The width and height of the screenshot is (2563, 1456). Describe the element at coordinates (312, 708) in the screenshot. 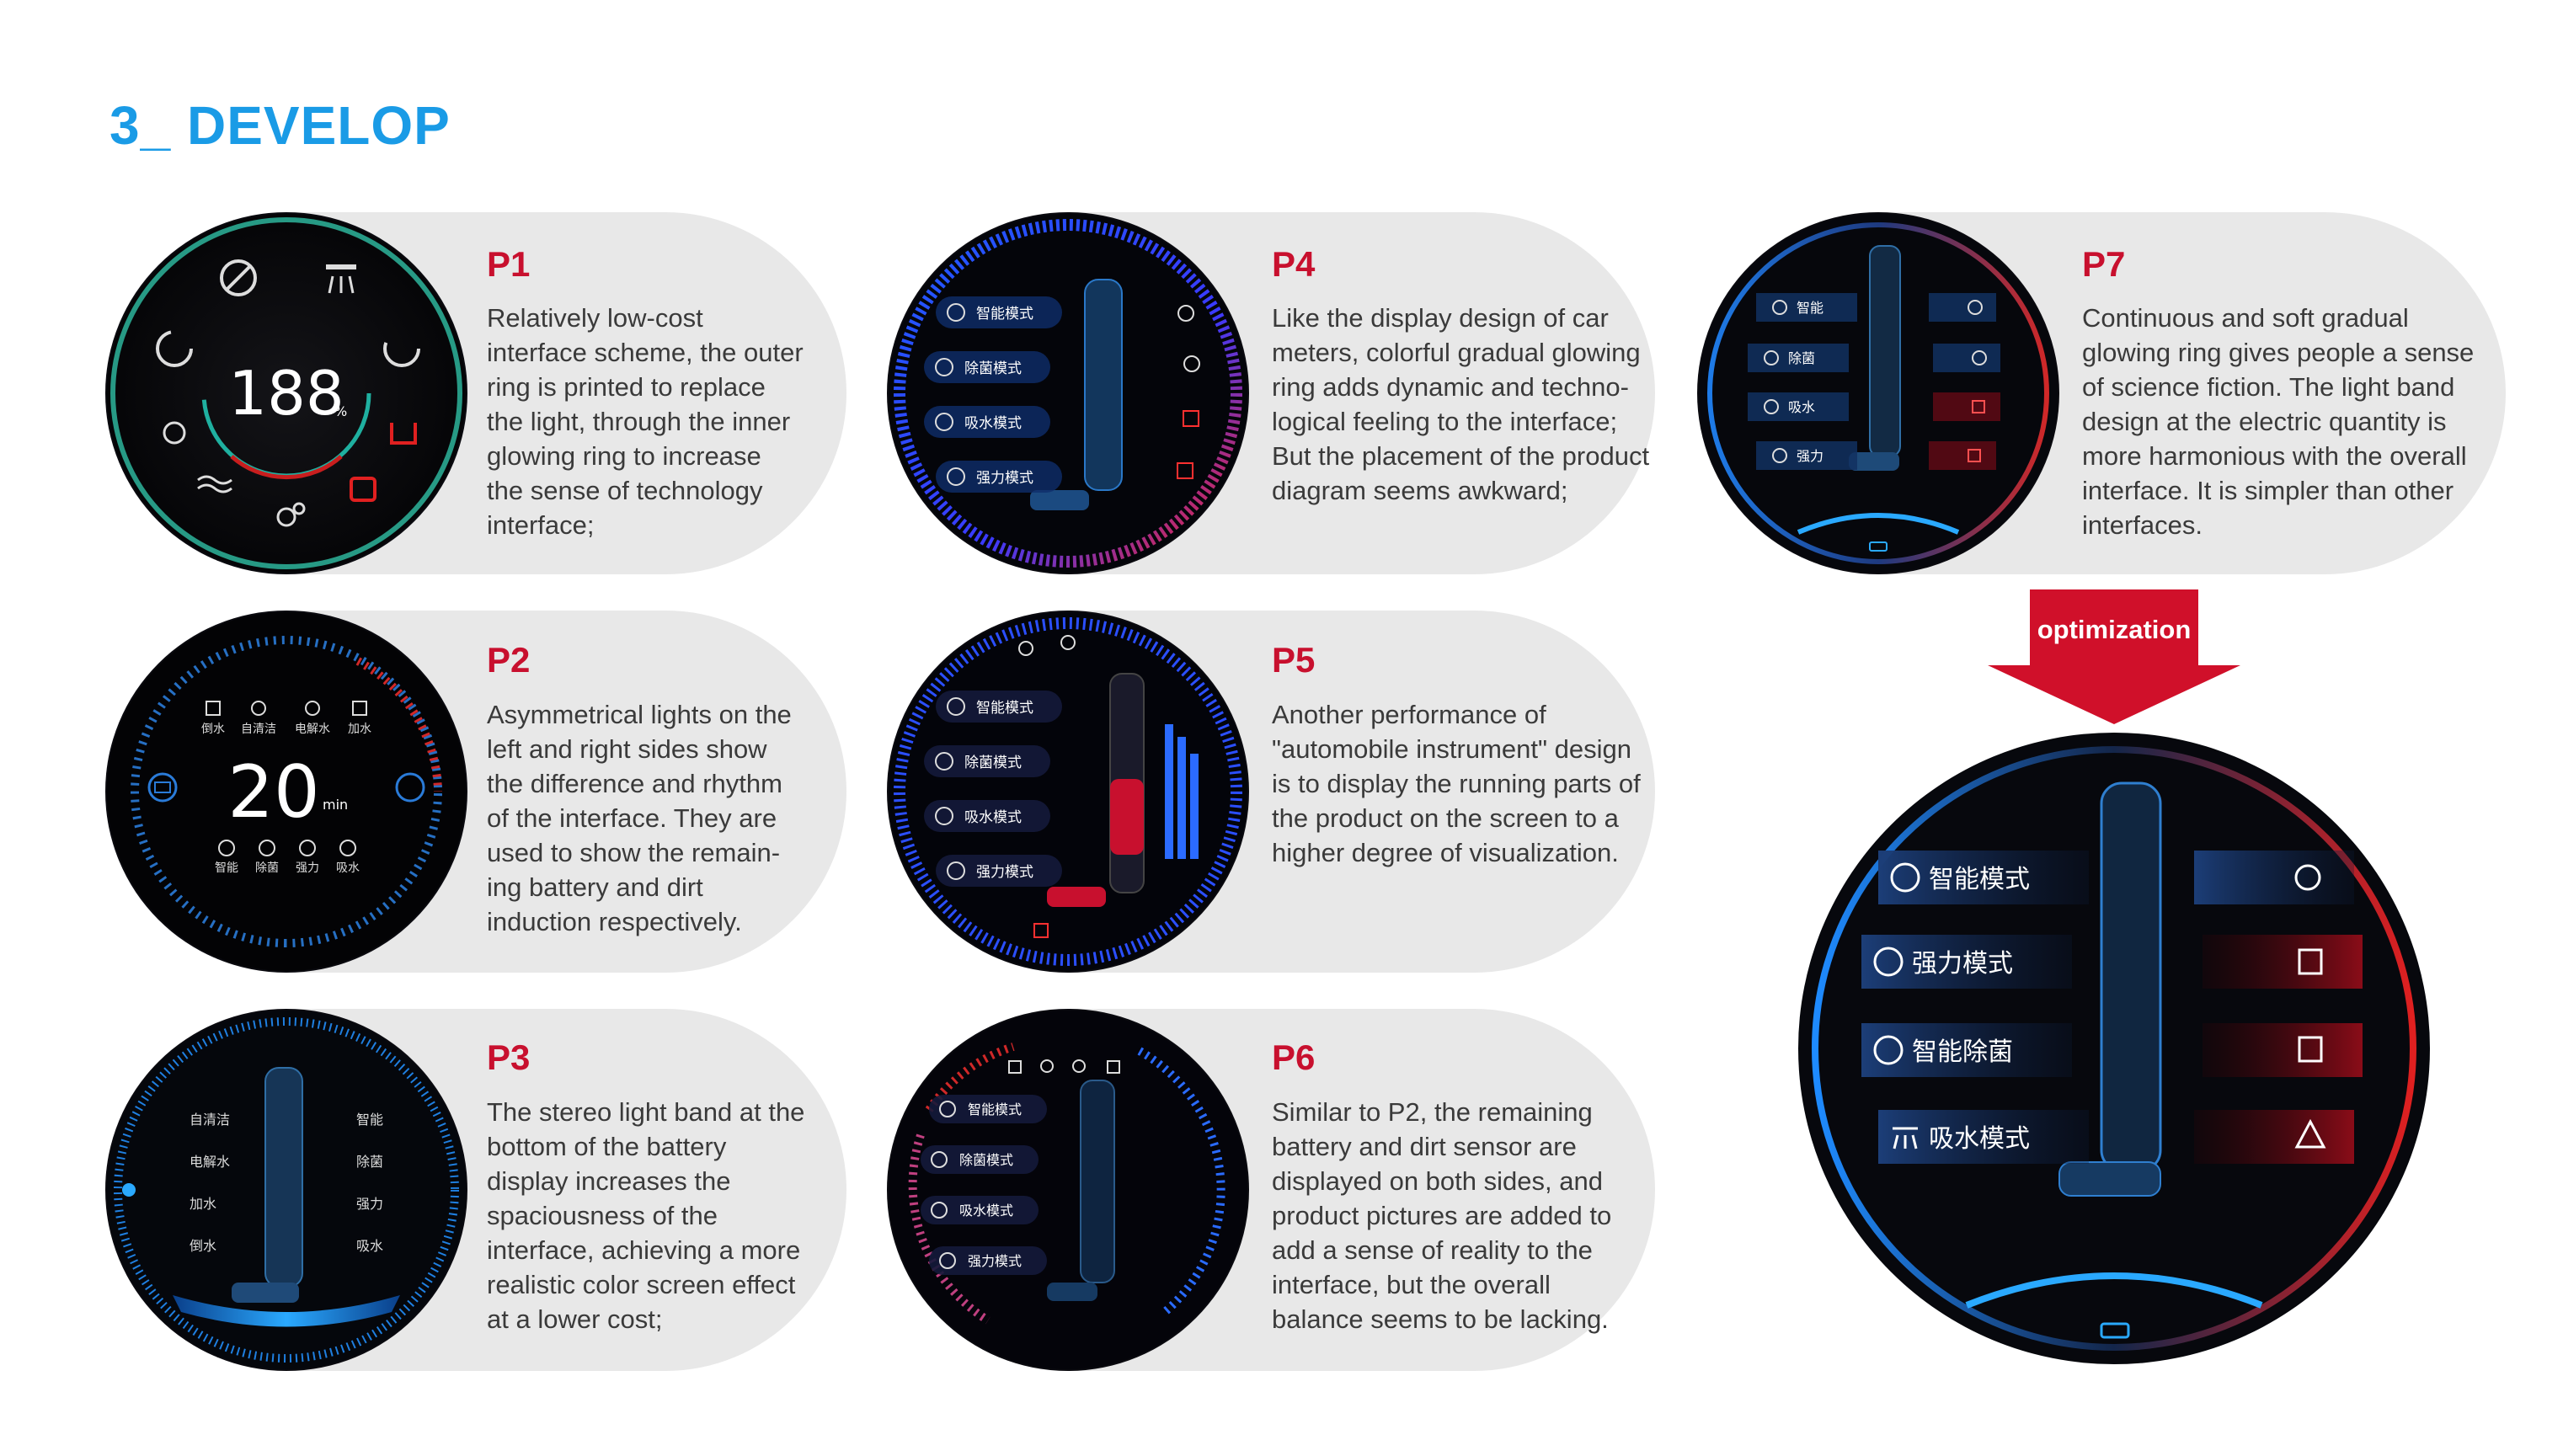

I see `electrolyzed-water-icon` at that location.